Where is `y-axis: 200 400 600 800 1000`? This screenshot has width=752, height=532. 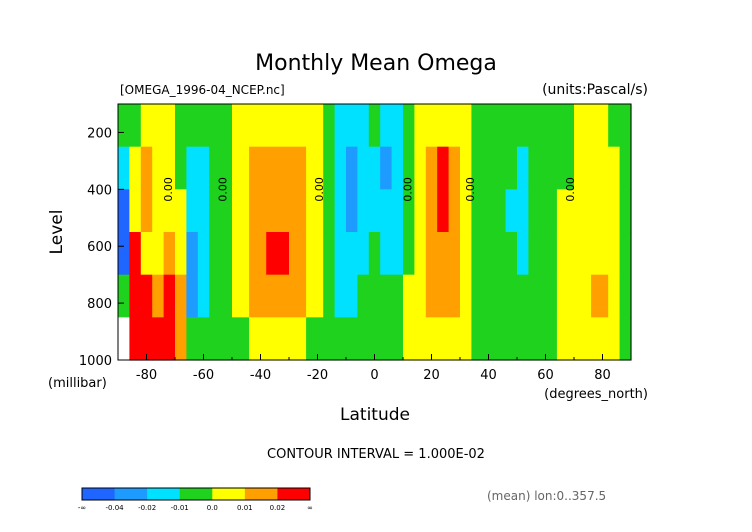 y-axis: 200 400 600 800 1000 is located at coordinates (101, 247).